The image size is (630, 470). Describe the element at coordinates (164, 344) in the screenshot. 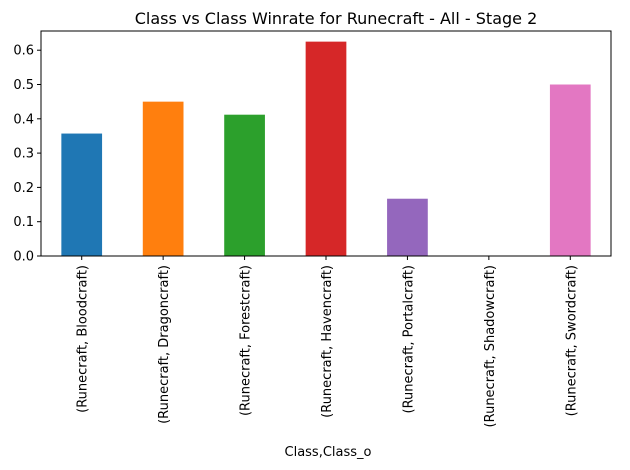

I see `x-tick-label: (Runecraft, Dragoncraft)` at that location.